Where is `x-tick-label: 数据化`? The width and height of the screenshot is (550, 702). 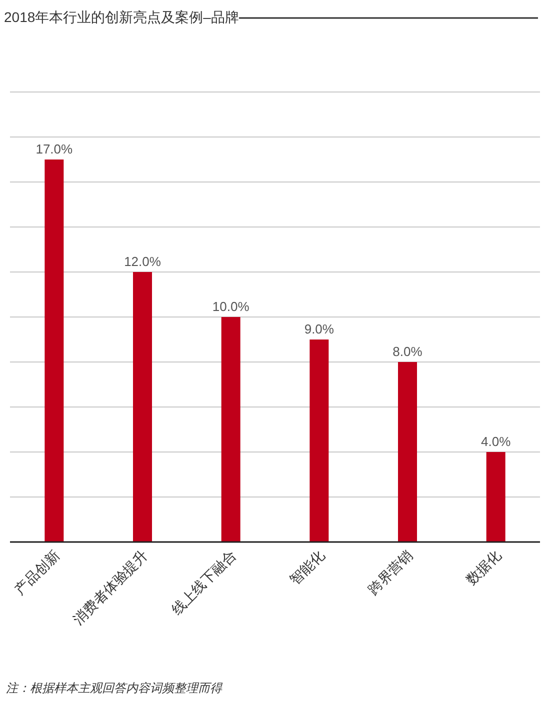
x-tick-label: 数据化 is located at coordinates (483, 567).